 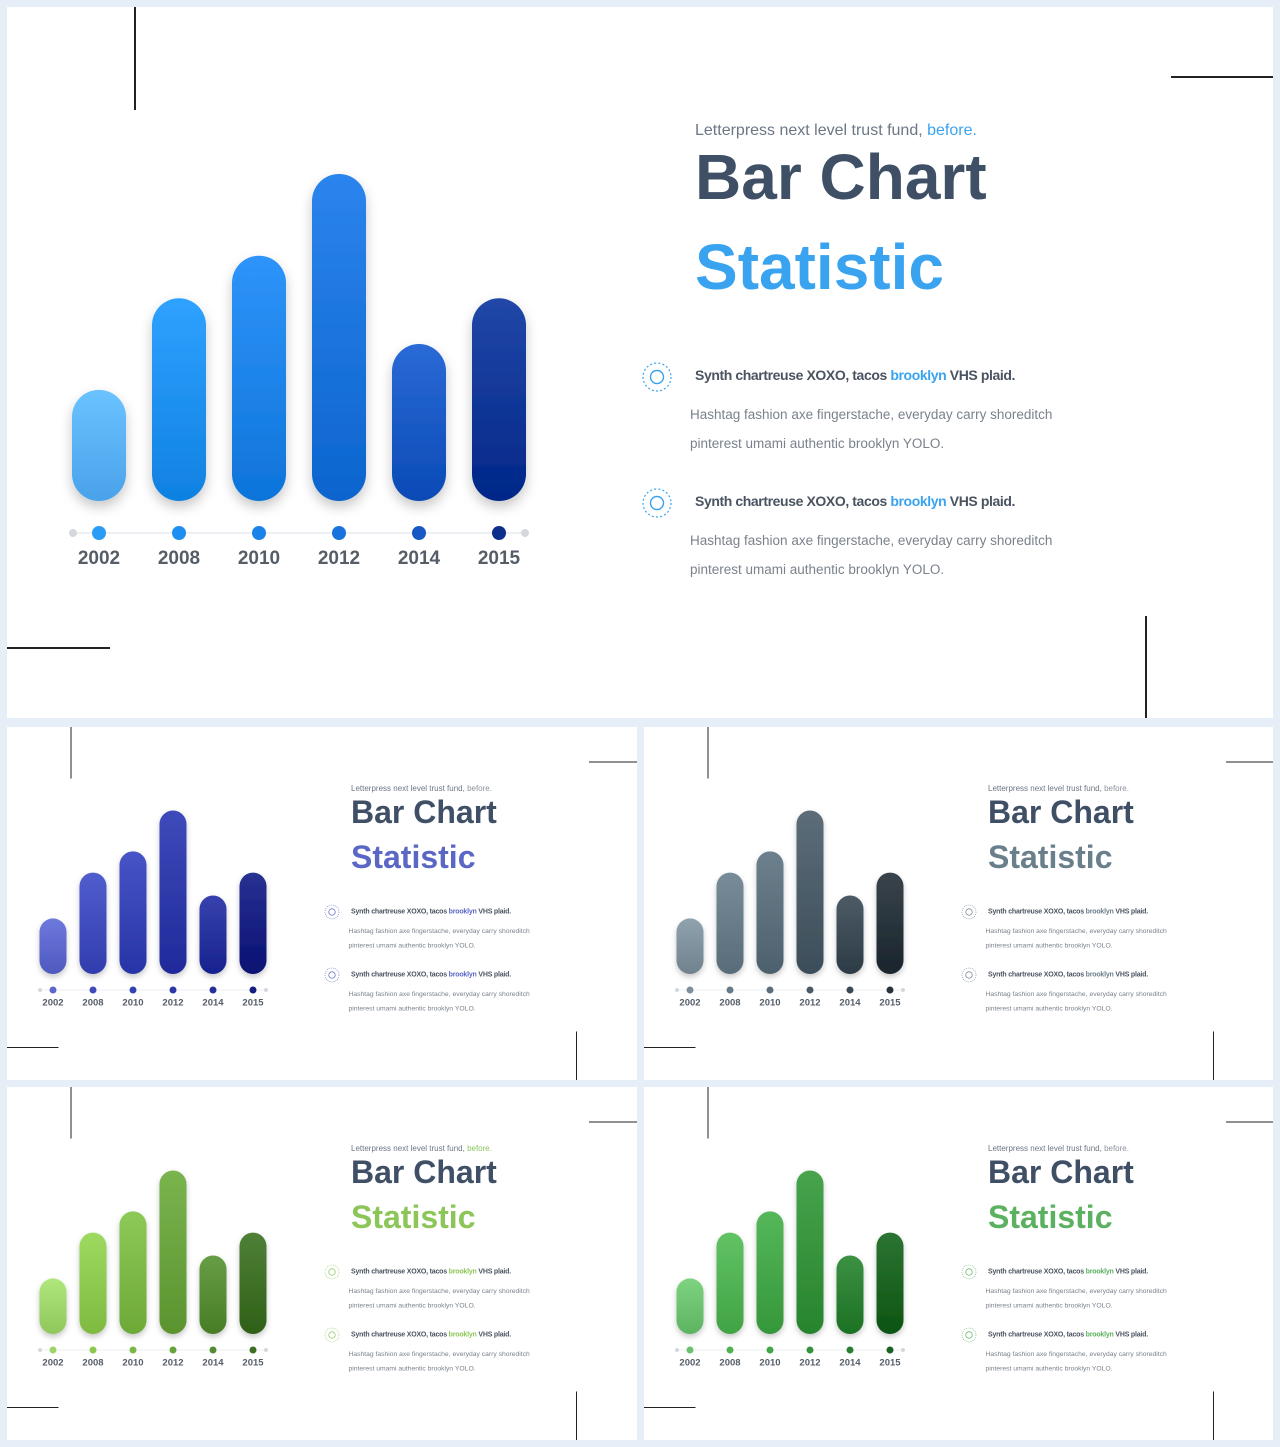 I want to click on axis-dot-2010, so click(x=770, y=1350).